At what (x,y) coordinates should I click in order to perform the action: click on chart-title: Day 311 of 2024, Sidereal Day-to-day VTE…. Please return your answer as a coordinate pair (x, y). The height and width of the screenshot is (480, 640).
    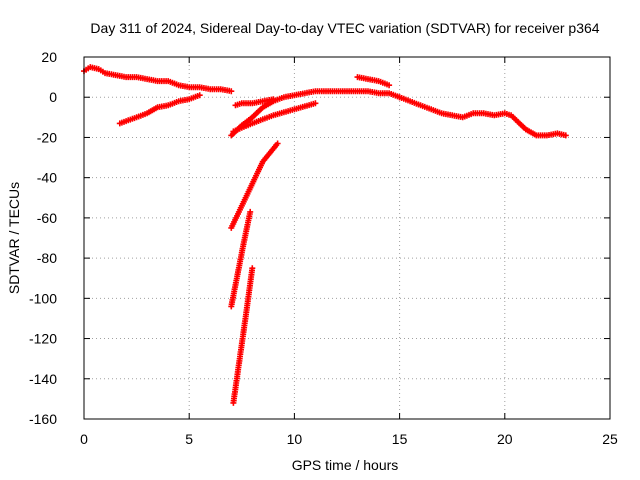
    Looking at the image, I should click on (344, 28).